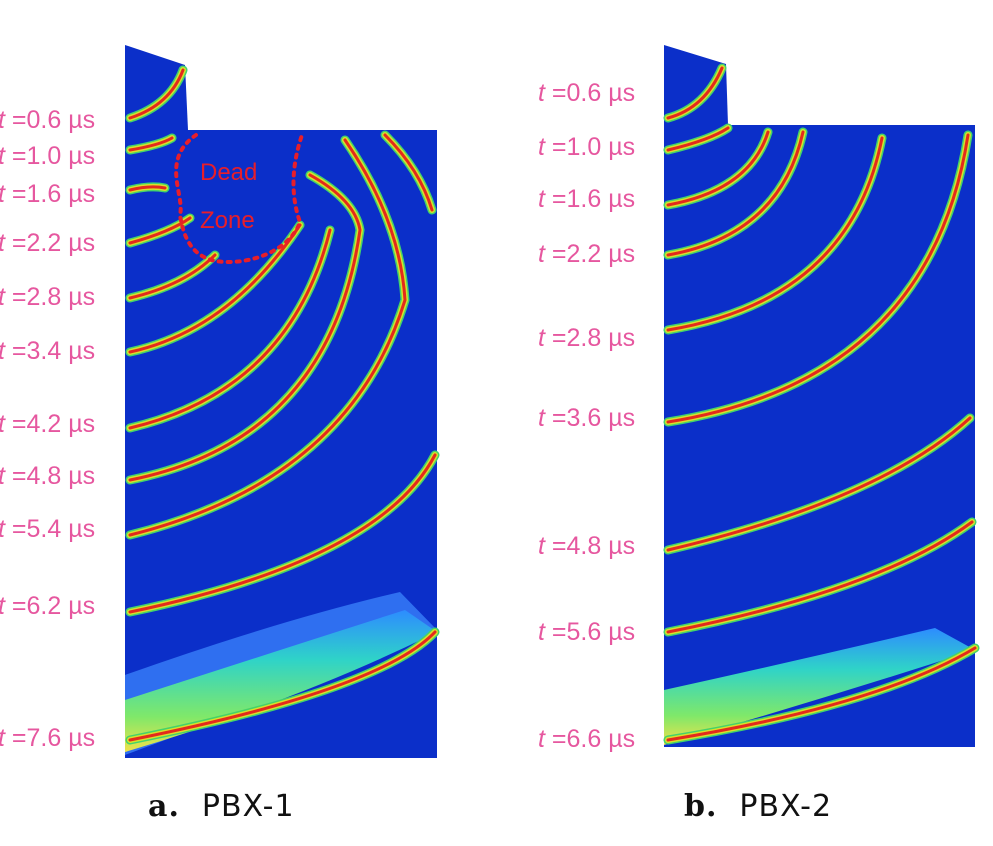 The image size is (993, 846). Describe the element at coordinates (587, 93) in the screenshot. I see `panel-b-time-label: t =0.6 µs` at that location.